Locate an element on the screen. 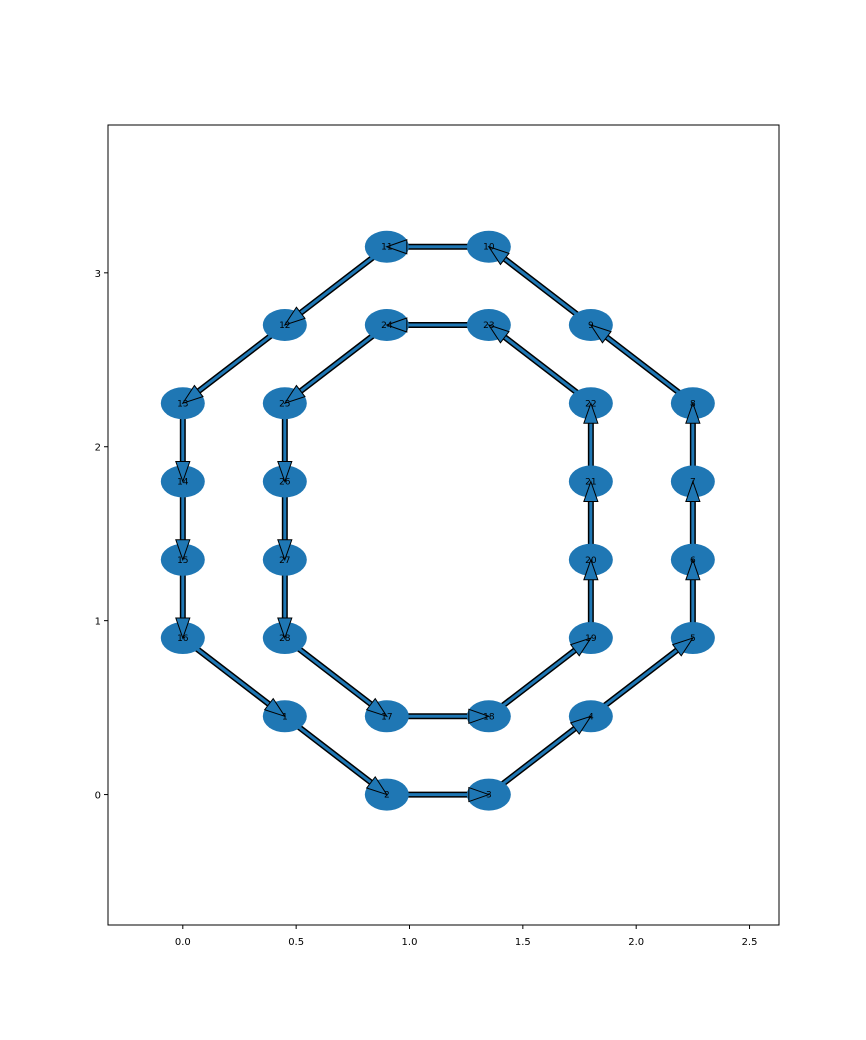 Image resolution: width=866 pixels, height=1040 pixels. node-label-16: 16 is located at coordinates (183, 639).